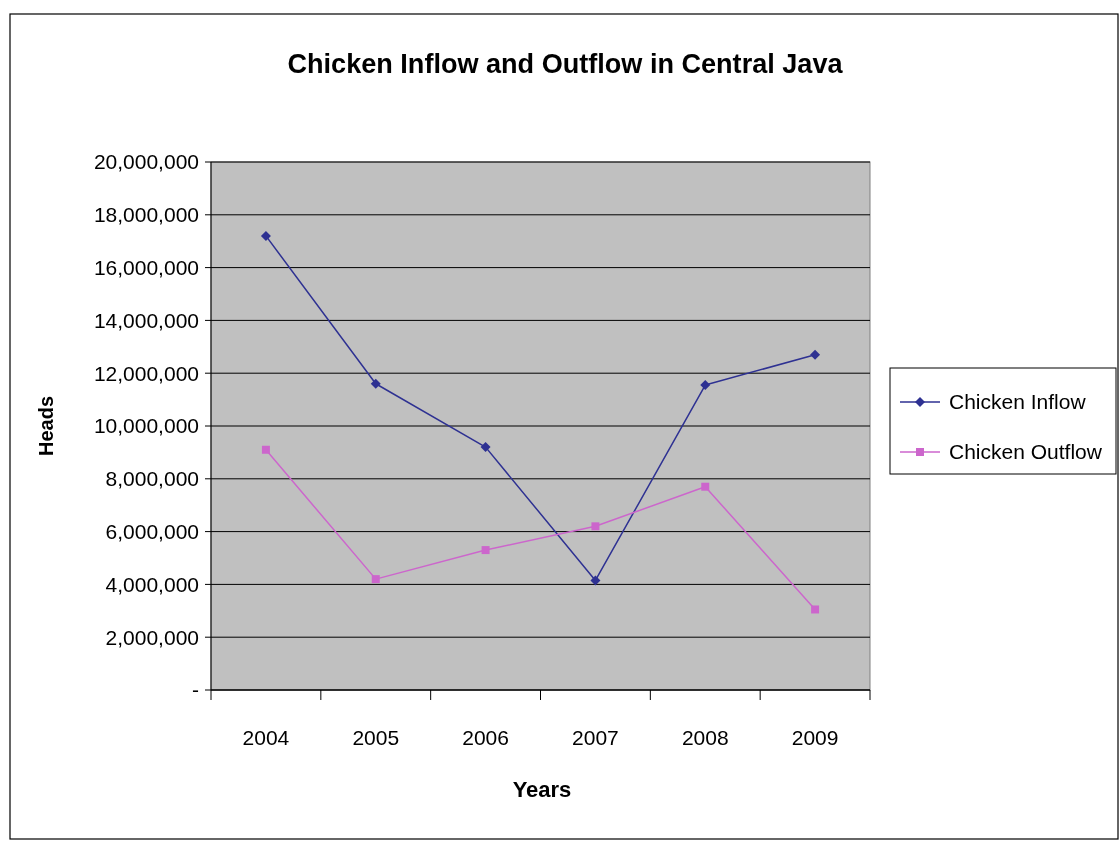 The height and width of the screenshot is (845, 1120). What do you see at coordinates (146, 426) in the screenshot?
I see `y-tick-label: 10,000,000` at bounding box center [146, 426].